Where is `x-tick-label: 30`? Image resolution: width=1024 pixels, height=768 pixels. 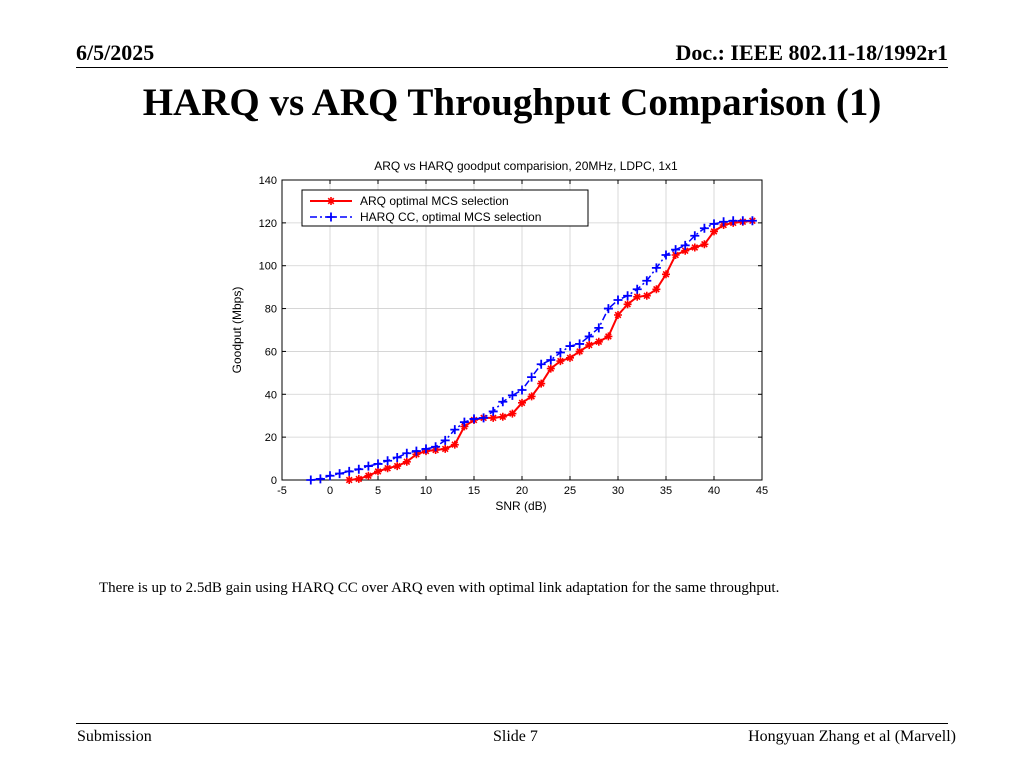
x-tick-label: 30 is located at coordinates (618, 491).